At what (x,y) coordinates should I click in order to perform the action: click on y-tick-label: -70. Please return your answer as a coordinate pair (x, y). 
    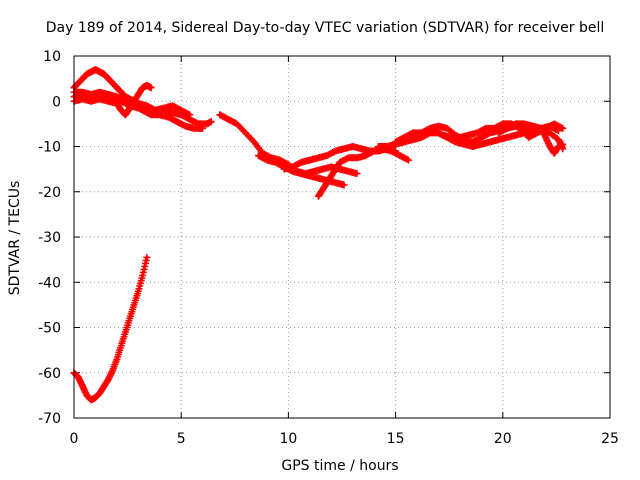
    Looking at the image, I should click on (49, 419).